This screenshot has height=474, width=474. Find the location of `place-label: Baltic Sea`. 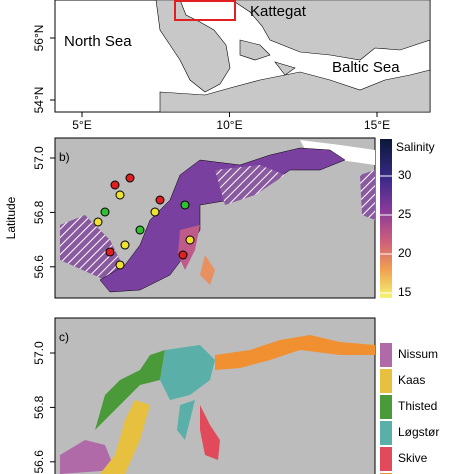

place-label: Baltic Sea is located at coordinates (366, 67).